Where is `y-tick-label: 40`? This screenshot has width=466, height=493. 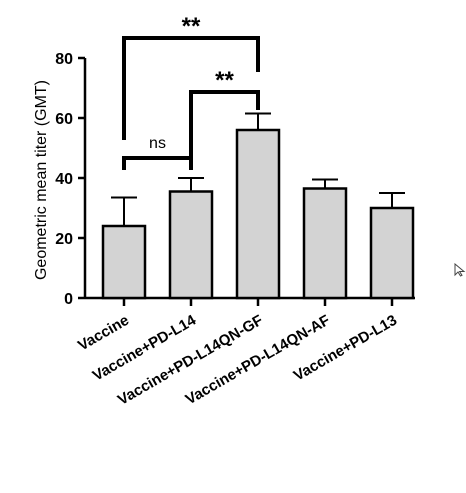 y-tick-label: 40 is located at coordinates (64, 179).